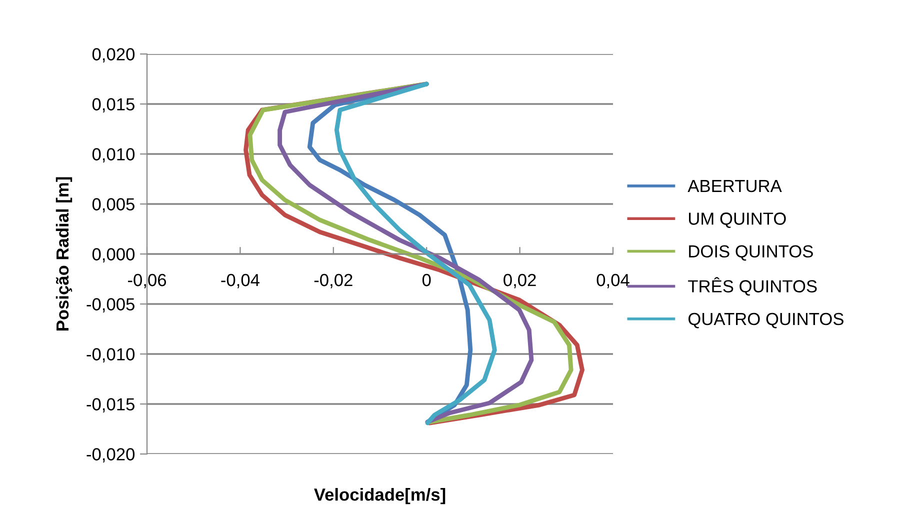  I want to click on legend-label: TRÊS QUINTOS, so click(752, 286).